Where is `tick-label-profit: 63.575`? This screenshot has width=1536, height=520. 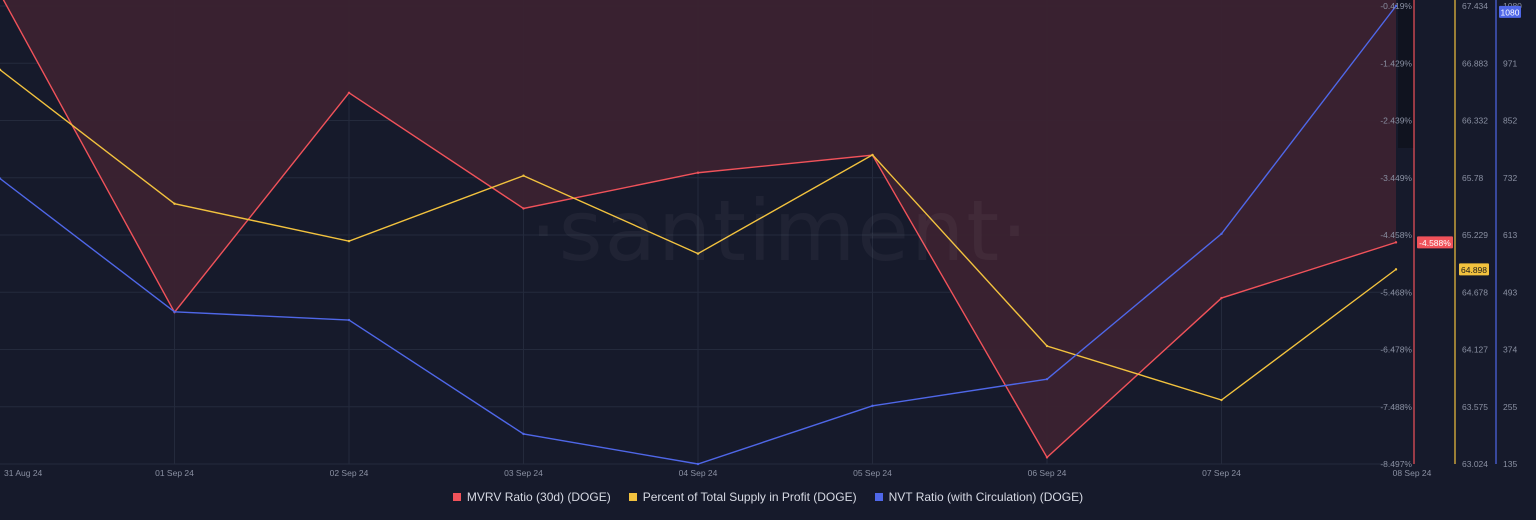
tick-label-profit: 63.575 is located at coordinates (1475, 407).